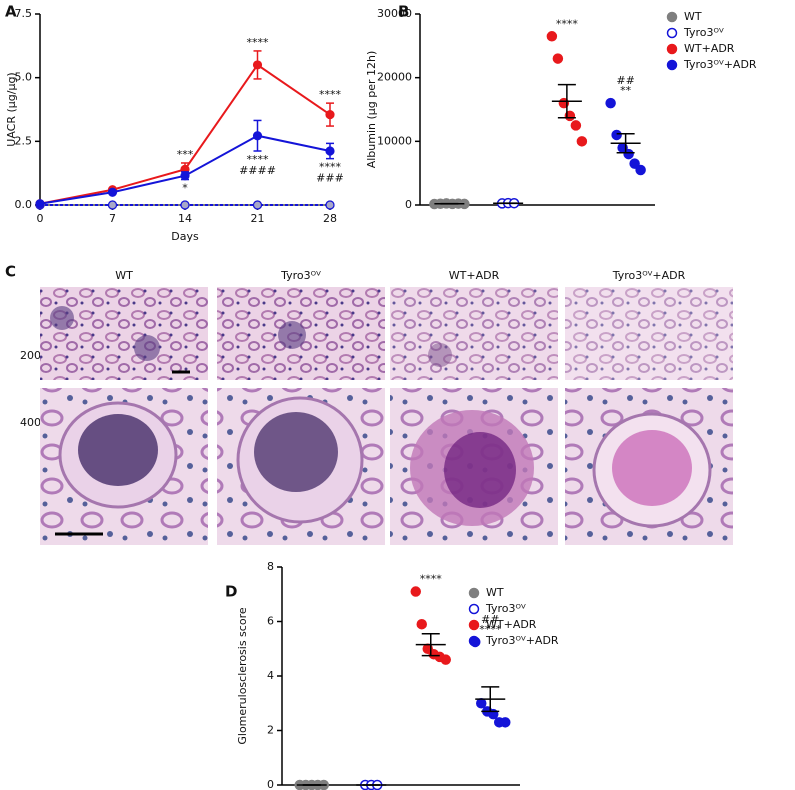 The width and height of the screenshot is (795, 790). Describe the element at coordinates (270, 566) in the screenshot. I see `y-tick-label: 8` at that location.